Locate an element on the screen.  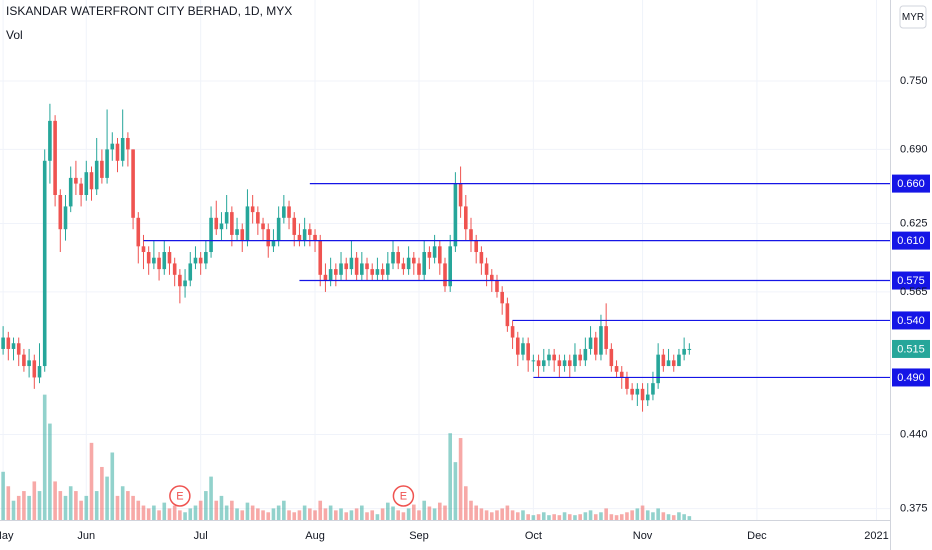
x-tick-label: Nov is located at coordinates (643, 536).